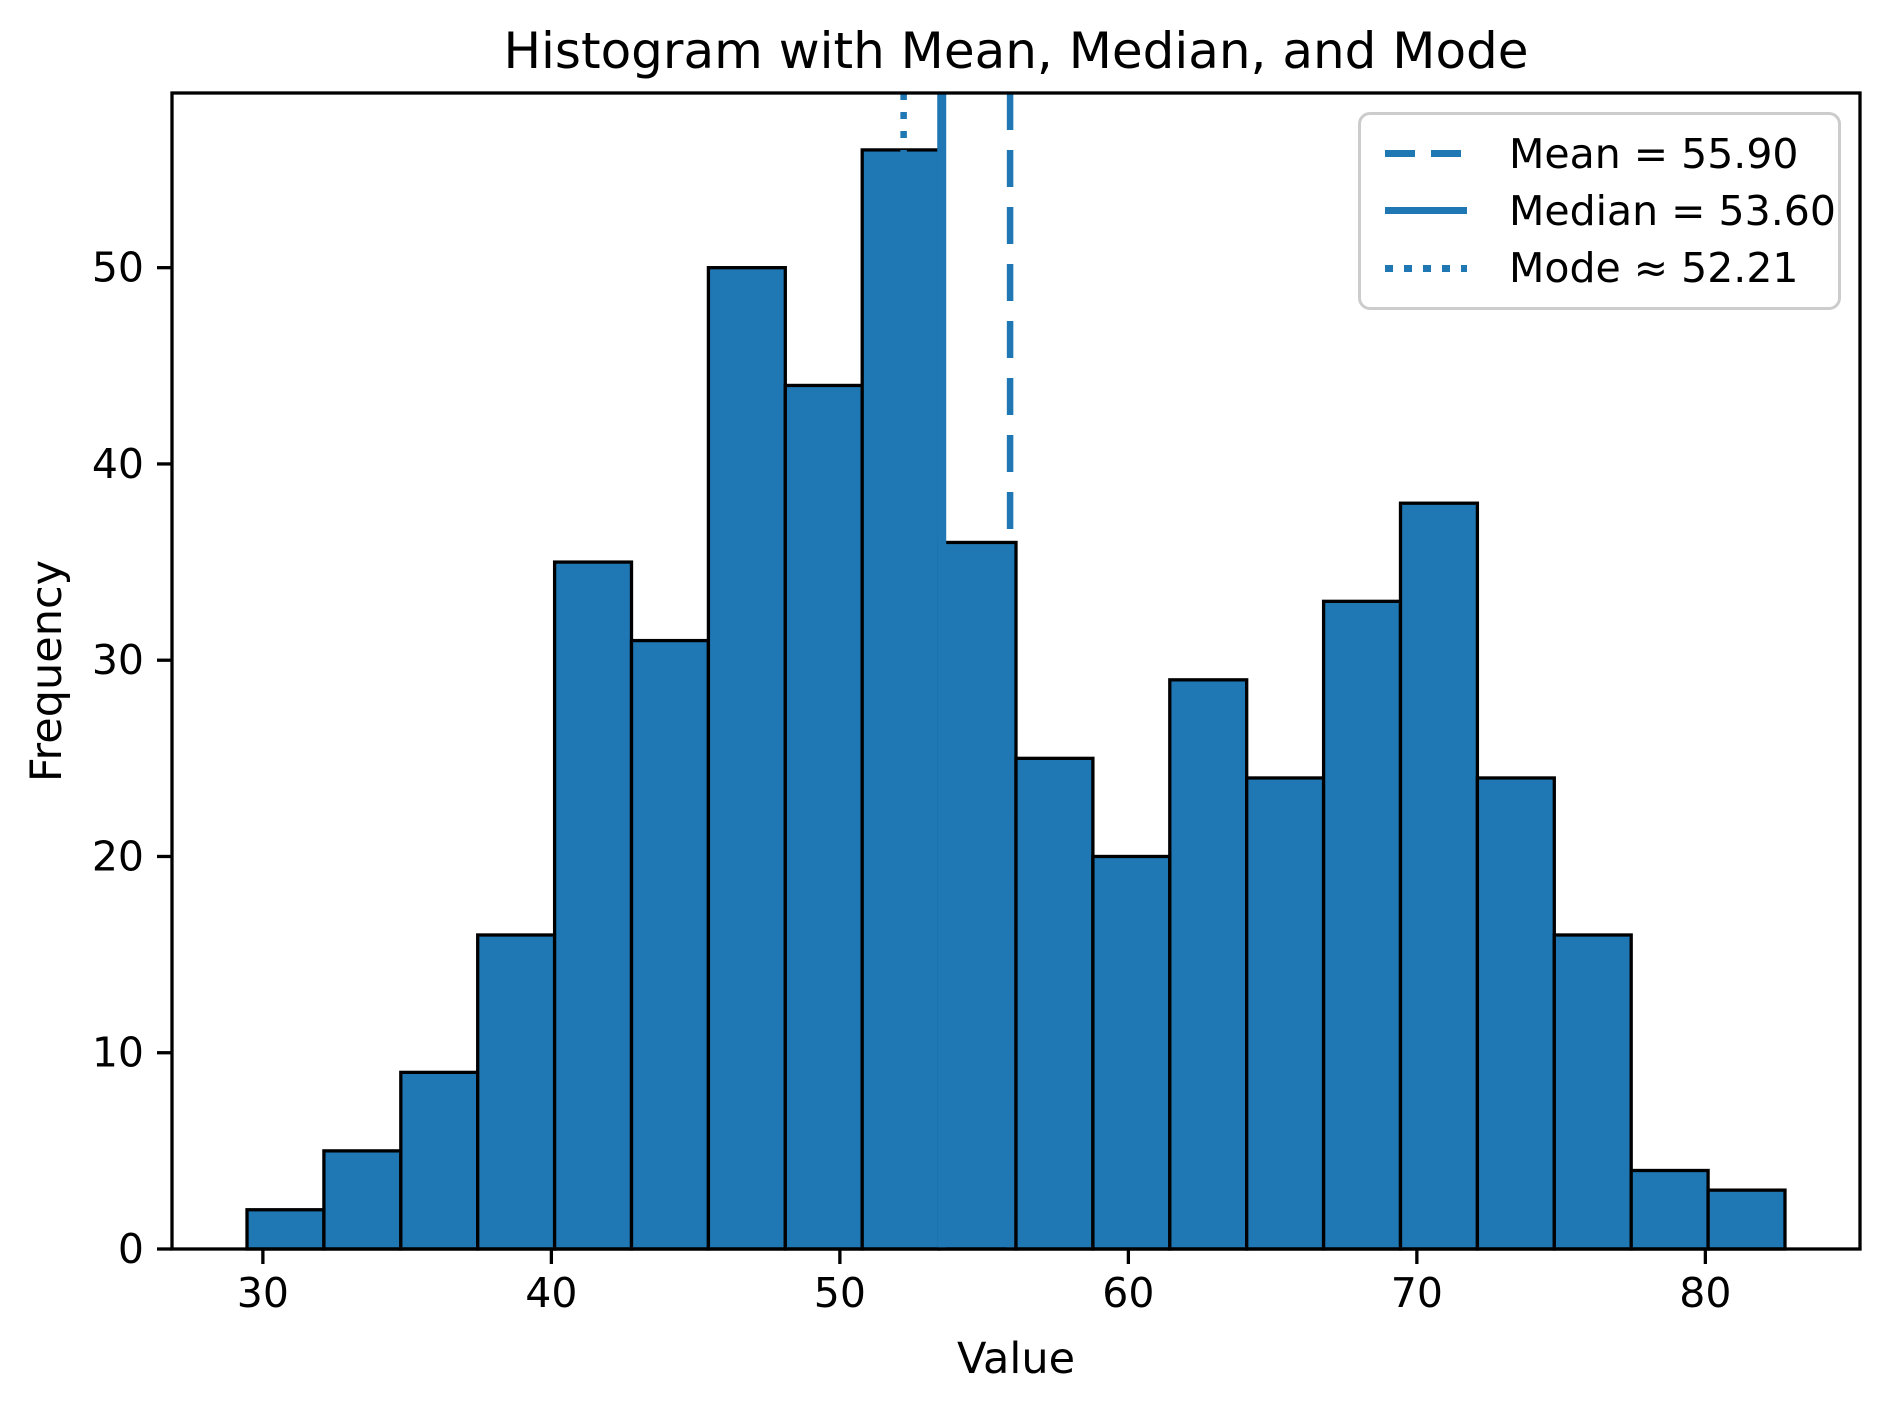 The width and height of the screenshot is (1889, 1409). Describe the element at coordinates (1426, 268) in the screenshot. I see `mode-dotted-line-swatch` at that location.